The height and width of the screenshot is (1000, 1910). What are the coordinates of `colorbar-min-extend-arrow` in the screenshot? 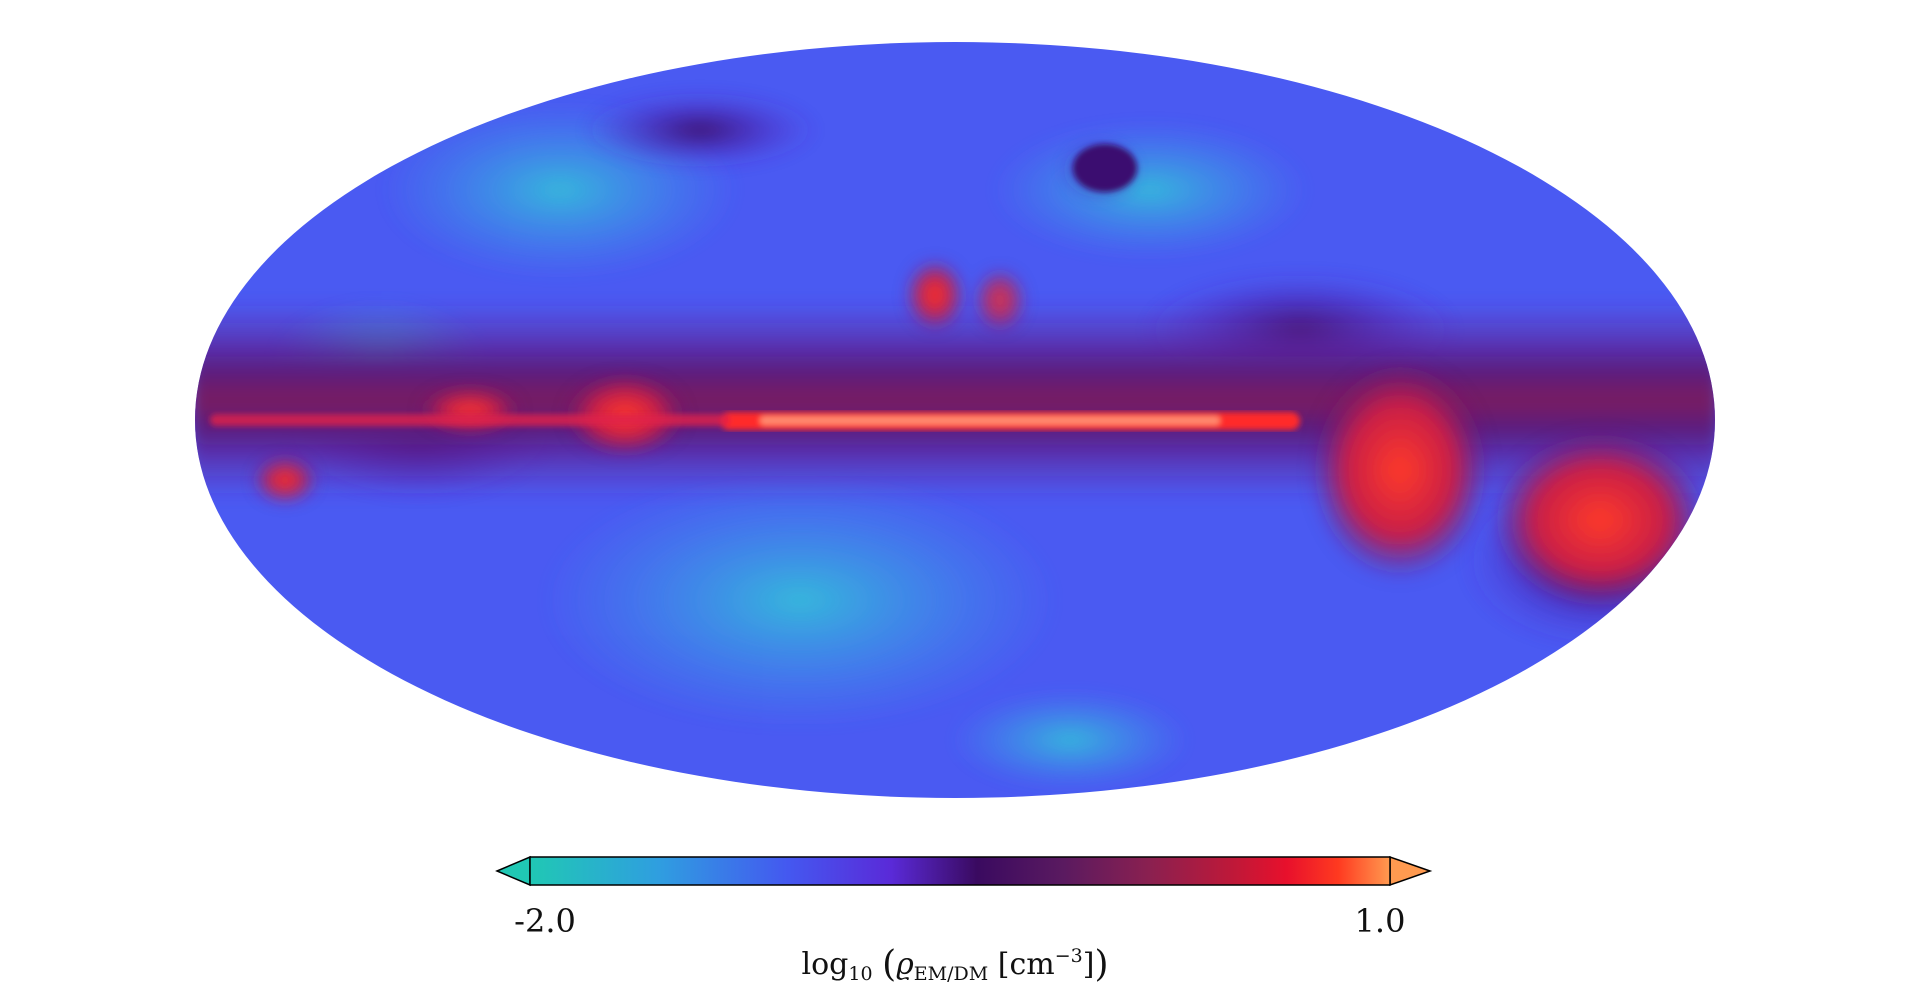 It's located at (513, 871).